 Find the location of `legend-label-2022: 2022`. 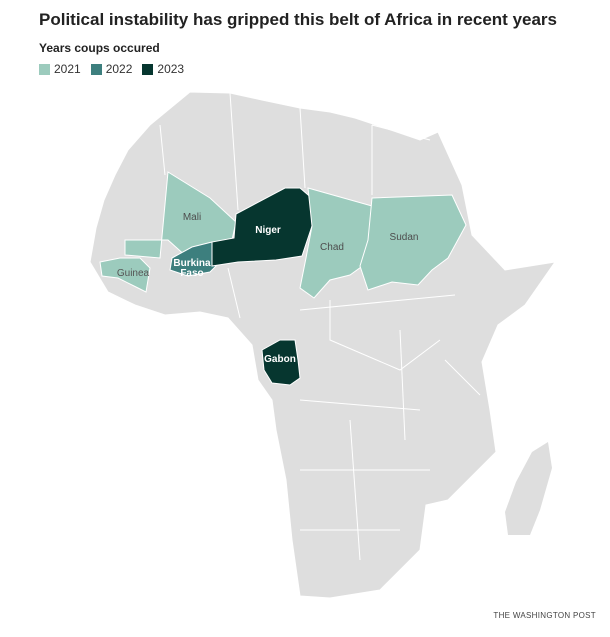

legend-label-2022: 2022 is located at coordinates (119, 69).